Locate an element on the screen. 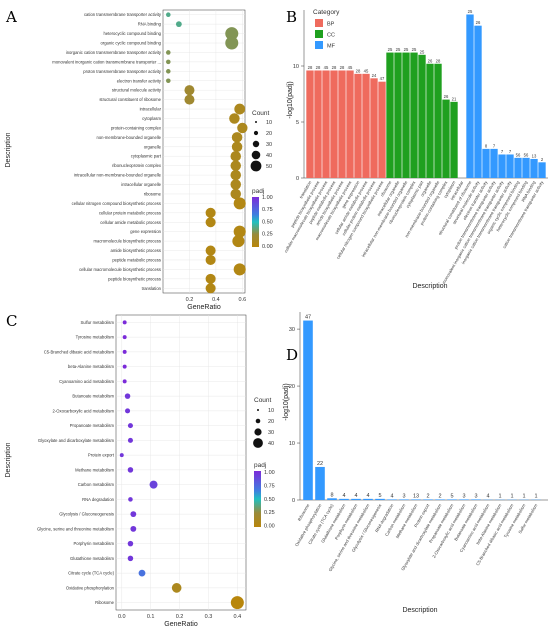 The height and width of the screenshot is (629, 550). c-category-label: Butanoate metabolism is located at coordinates (93, 396).